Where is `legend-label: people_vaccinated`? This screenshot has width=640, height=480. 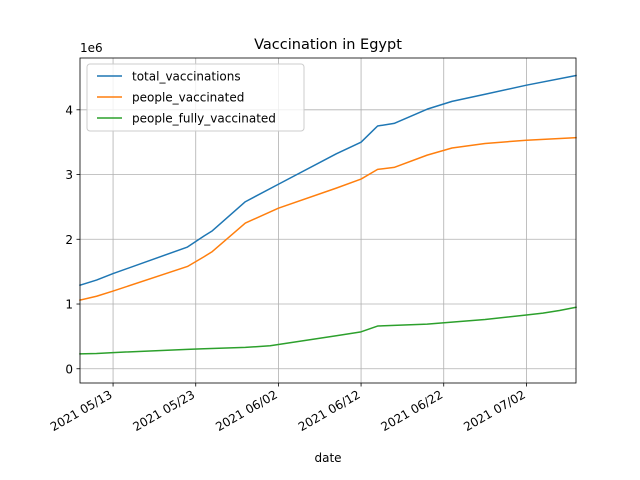
legend-label: people_vaccinated is located at coordinates (188, 98).